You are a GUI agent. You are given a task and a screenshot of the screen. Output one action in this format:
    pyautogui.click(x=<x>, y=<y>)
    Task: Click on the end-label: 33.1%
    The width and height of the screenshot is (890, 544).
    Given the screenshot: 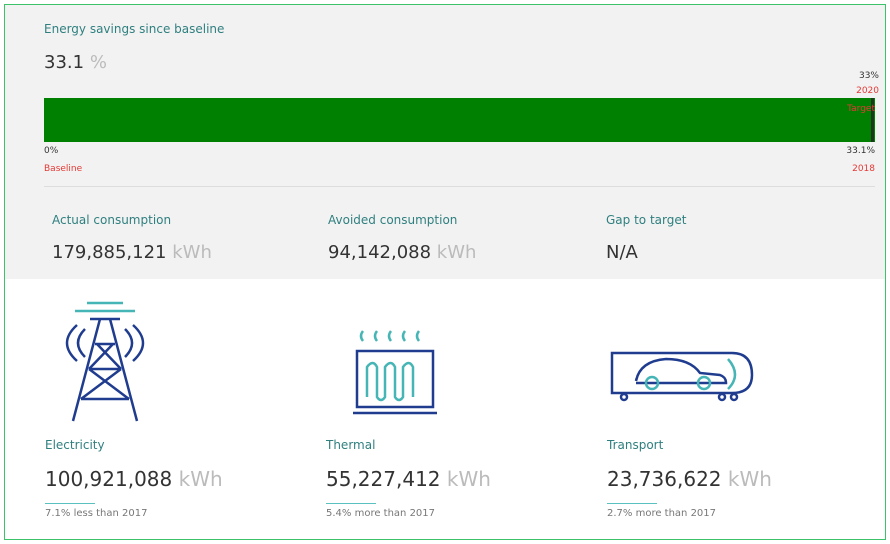 What is the action you would take?
    pyautogui.click(x=860, y=151)
    